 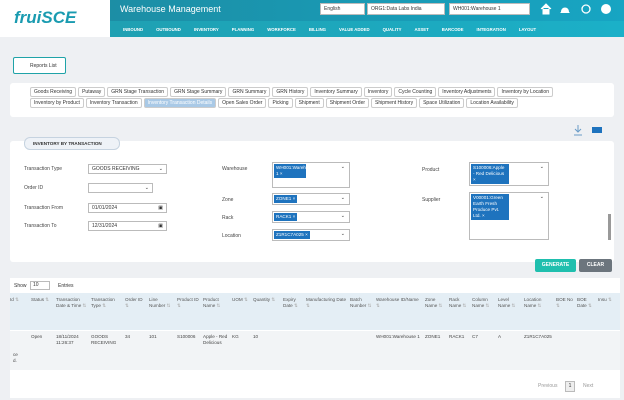 What do you see at coordinates (394, 103) in the screenshot?
I see `tab: Shipment History` at bounding box center [394, 103].